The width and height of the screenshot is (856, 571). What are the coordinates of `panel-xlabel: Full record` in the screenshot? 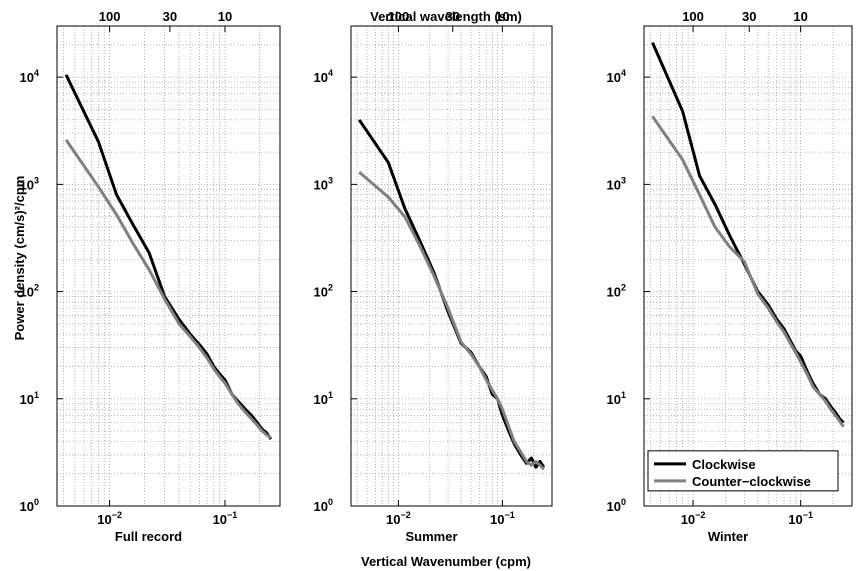 It's located at (148, 536).